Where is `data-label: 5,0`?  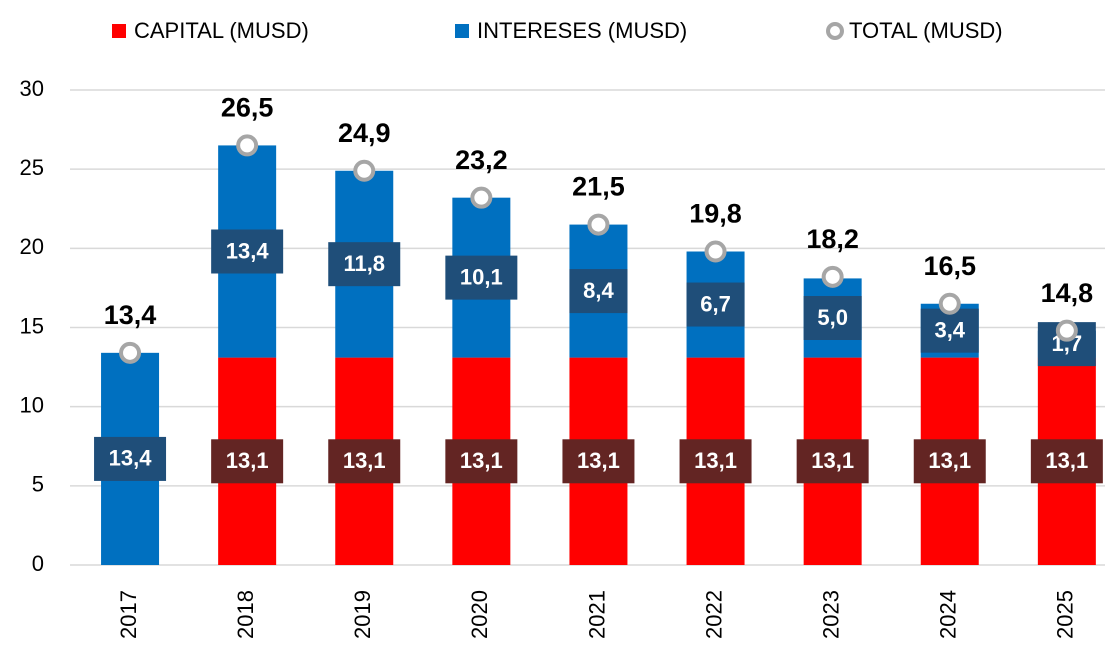 data-label: 5,0 is located at coordinates (832, 317).